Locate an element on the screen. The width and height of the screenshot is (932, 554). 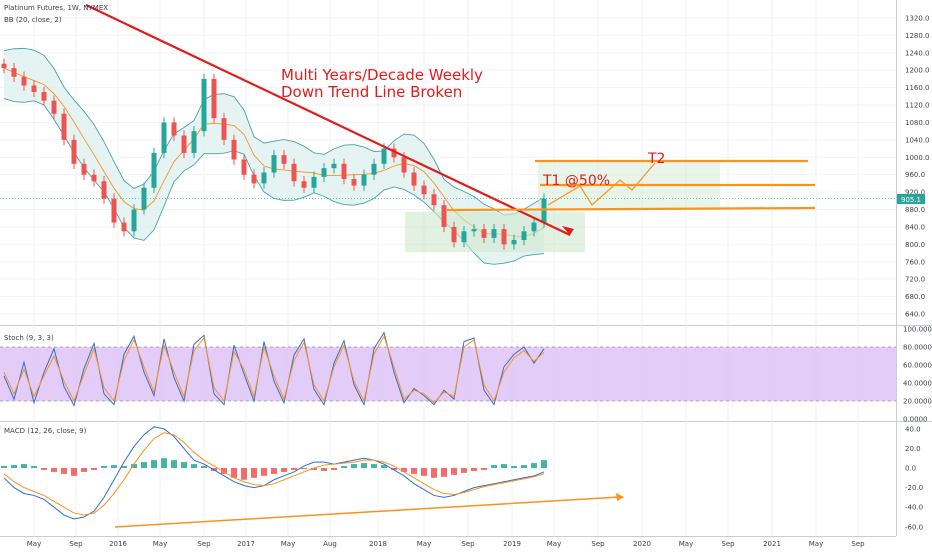
bb-indicator-label: BB (20, close, 2) is located at coordinates (33, 20).